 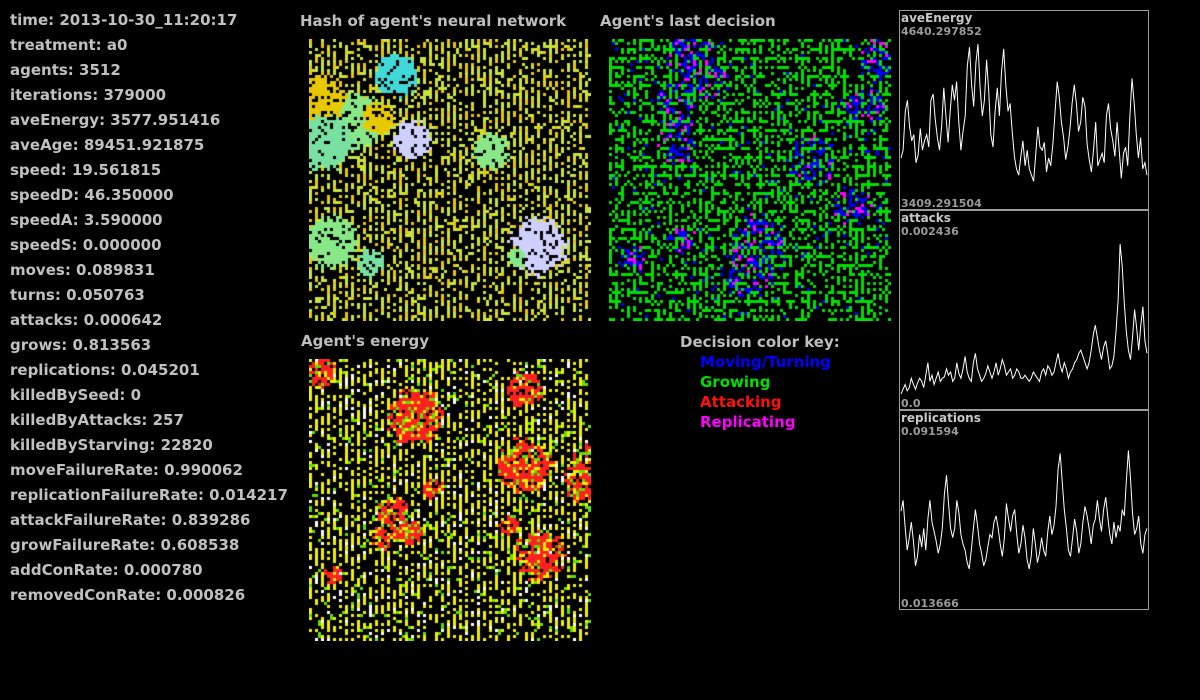 I want to click on stat-line: speedS: 0.000000, so click(x=86, y=245).